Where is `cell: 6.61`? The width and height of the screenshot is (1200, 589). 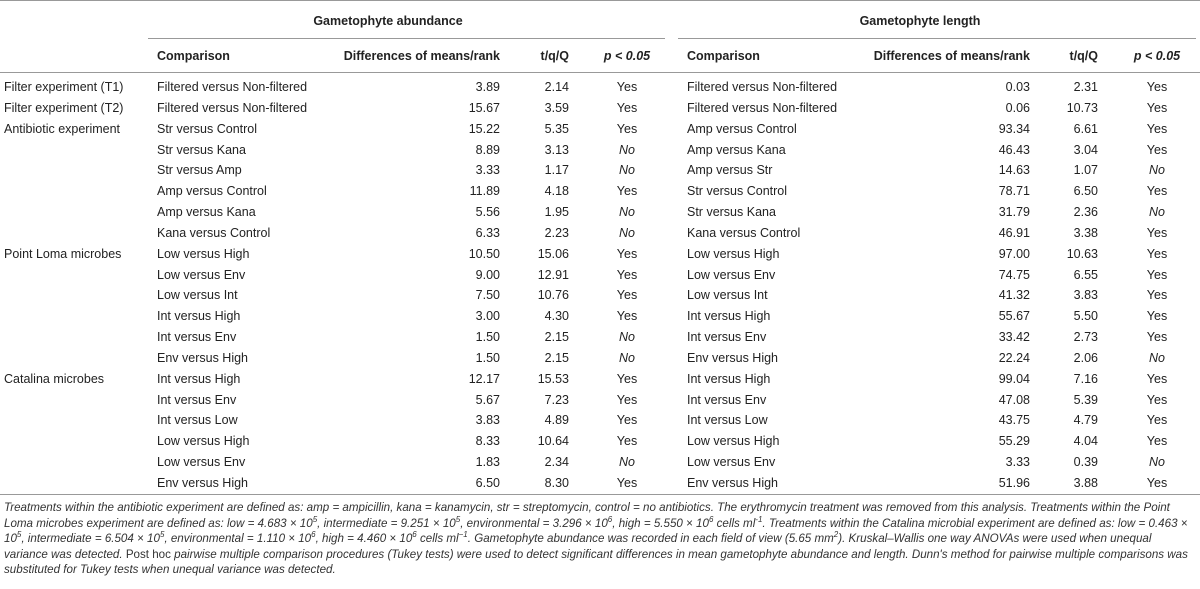
cell: 6.61 is located at coordinates (1085, 128).